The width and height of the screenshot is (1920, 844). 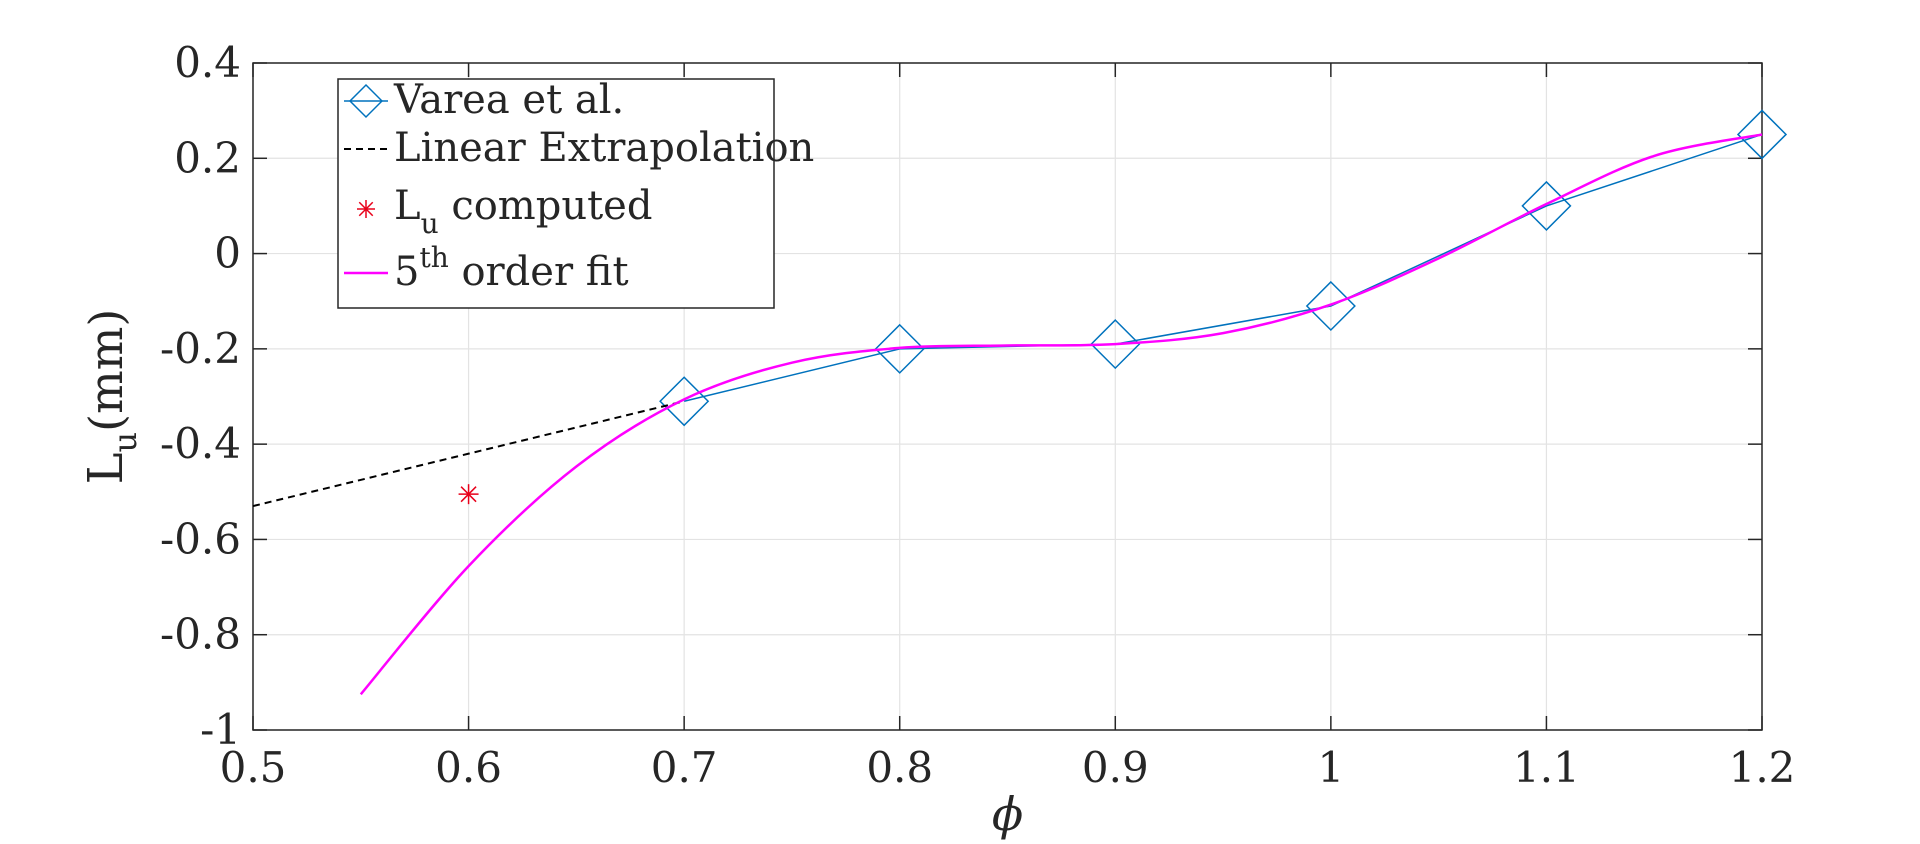 I want to click on y-tick-label: -0.2, so click(x=200, y=348).